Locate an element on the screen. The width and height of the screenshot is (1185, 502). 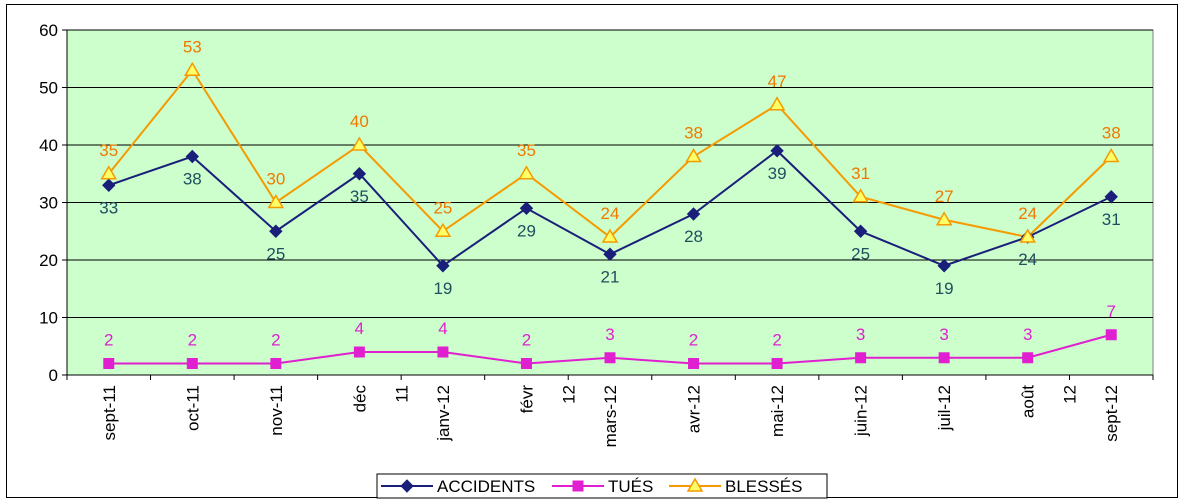
legend-label: BLESSÉS is located at coordinates (764, 486).